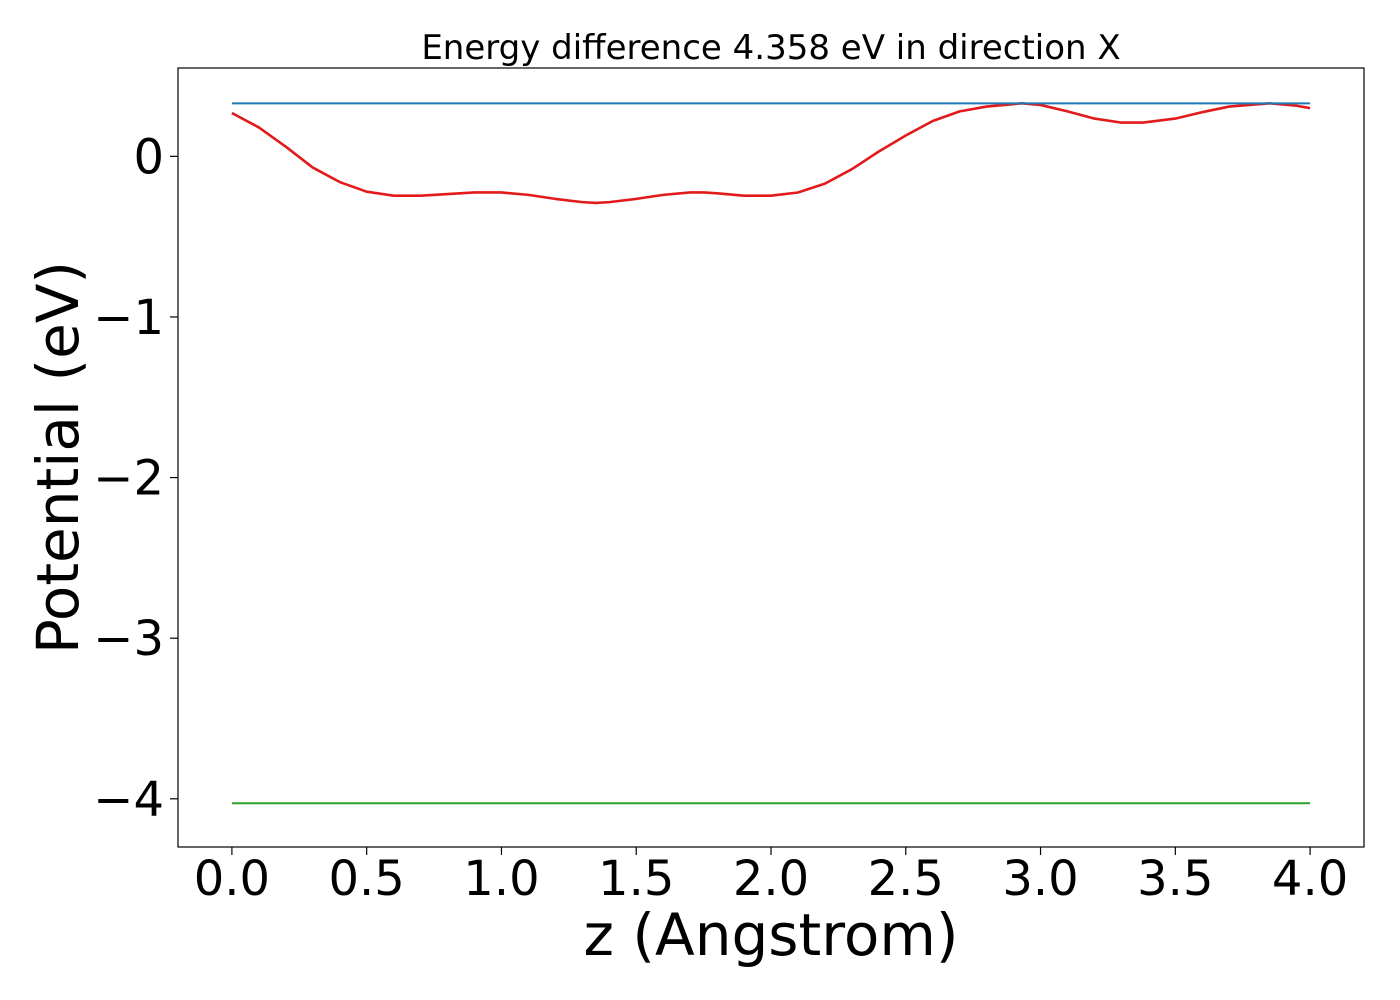 This screenshot has width=1400, height=1000. What do you see at coordinates (128, 479) in the screenshot?
I see `y-tick-label: −2` at bounding box center [128, 479].